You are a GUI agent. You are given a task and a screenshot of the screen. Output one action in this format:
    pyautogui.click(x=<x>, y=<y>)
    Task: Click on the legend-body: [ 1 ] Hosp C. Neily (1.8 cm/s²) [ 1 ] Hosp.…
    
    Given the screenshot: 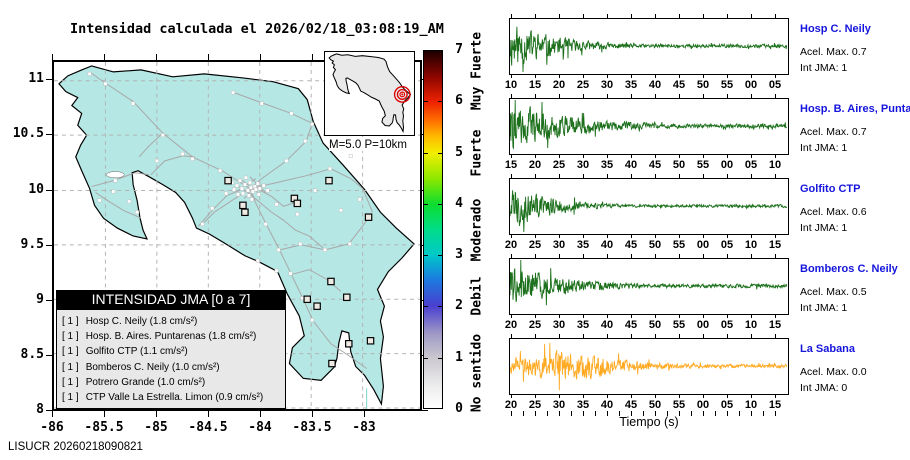 What is the action you would take?
    pyautogui.click(x=171, y=359)
    